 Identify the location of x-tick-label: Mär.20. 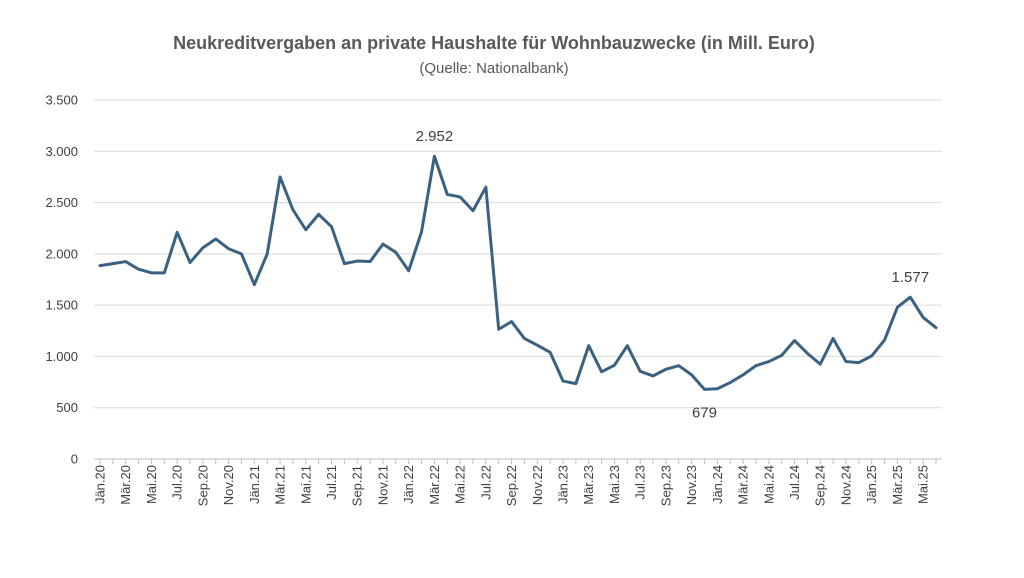
(125, 485).